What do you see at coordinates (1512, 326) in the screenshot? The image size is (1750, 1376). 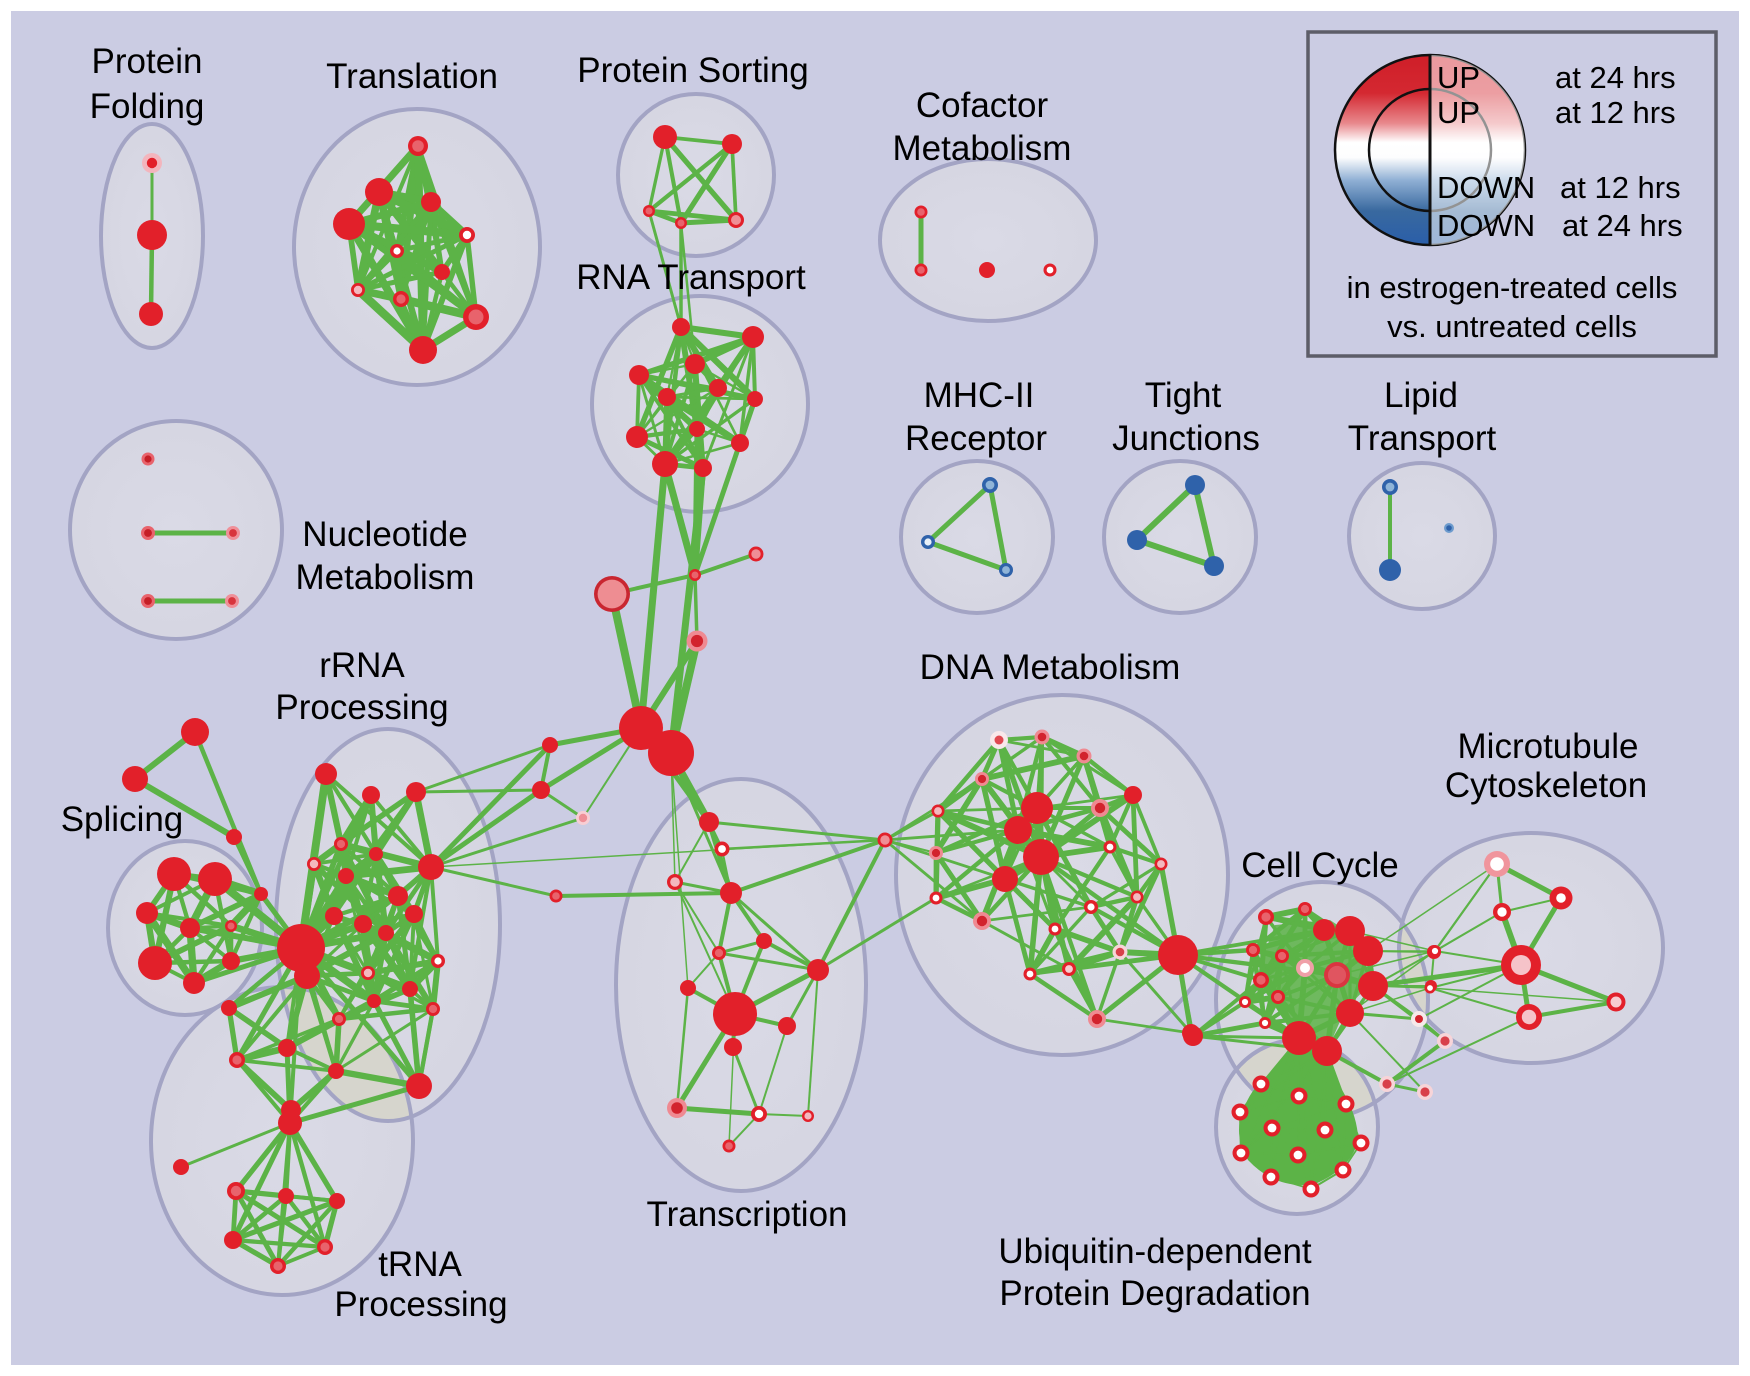 I see `svg-text: vs. untreated cells` at bounding box center [1512, 326].